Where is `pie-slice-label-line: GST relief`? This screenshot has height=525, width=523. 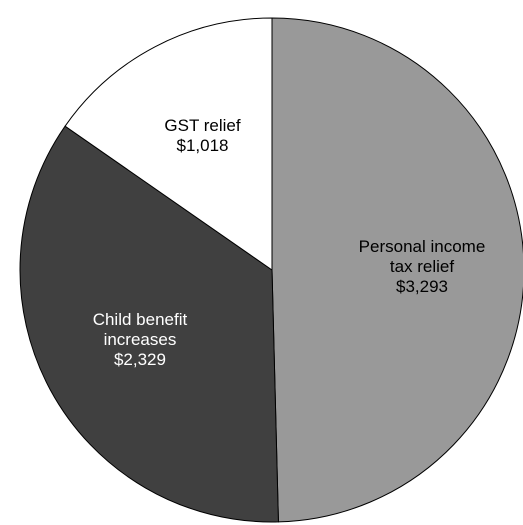
pie-slice-label-line: GST relief is located at coordinates (202, 126).